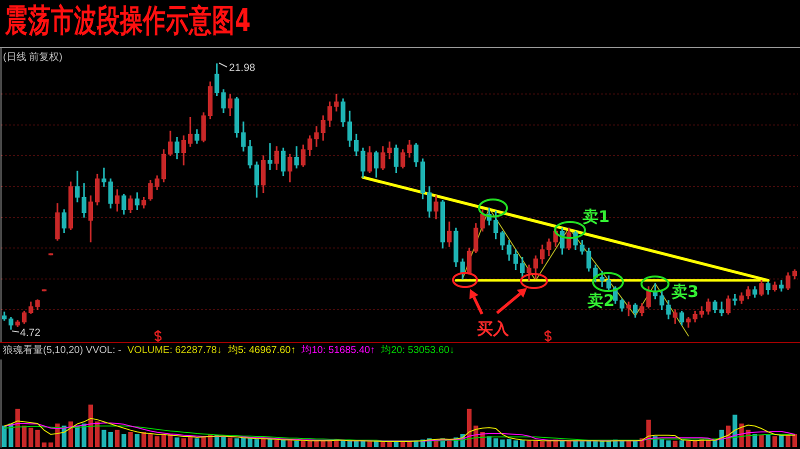 The height and width of the screenshot is (449, 800). I want to click on annotation: 21.98, so click(242, 68).